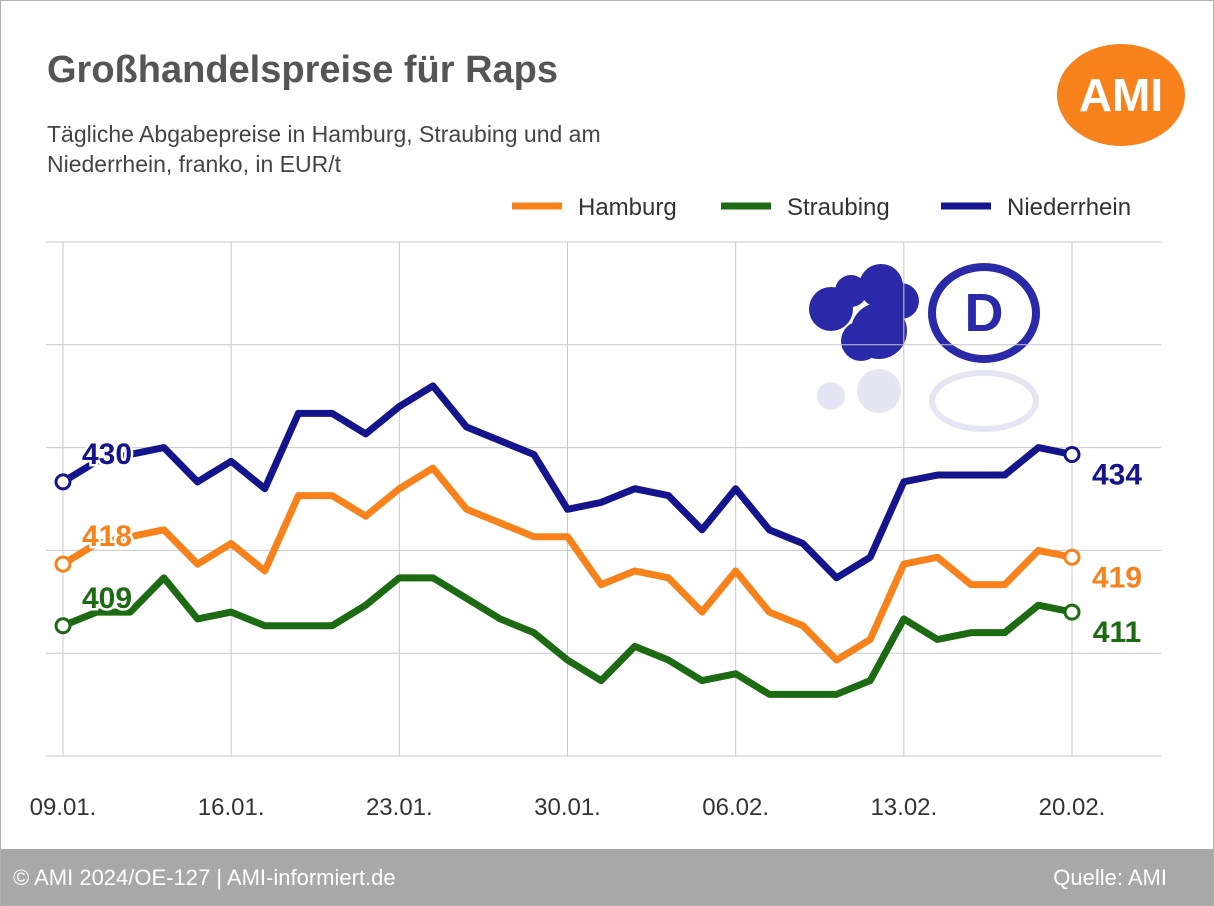 Image resolution: width=1214 pixels, height=906 pixels. What do you see at coordinates (567, 636) in the screenshot?
I see `line-series` at bounding box center [567, 636].